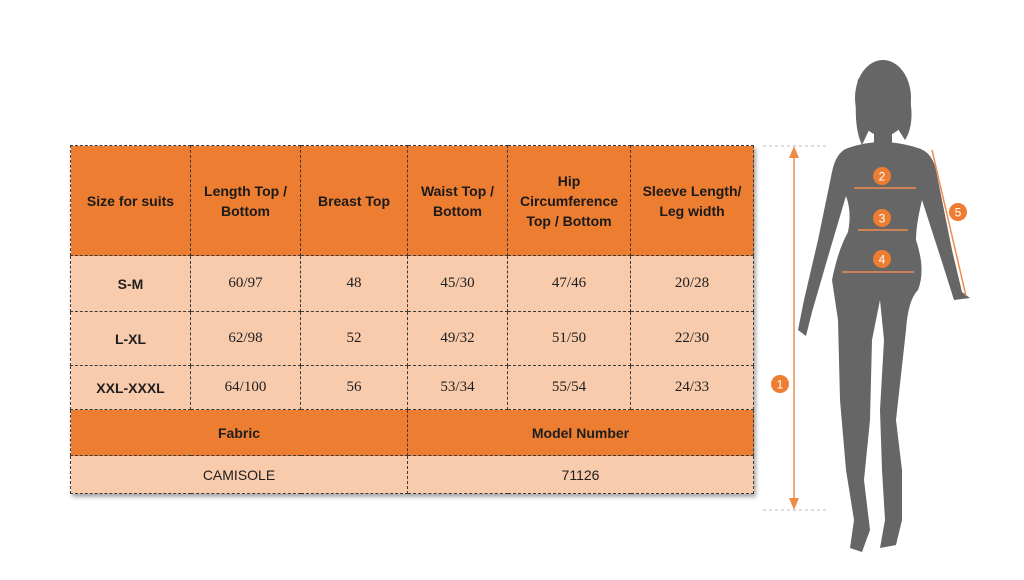 This screenshot has height=580, width=1024. Describe the element at coordinates (354, 387) in the screenshot. I see `breast-cell: 56` at that location.